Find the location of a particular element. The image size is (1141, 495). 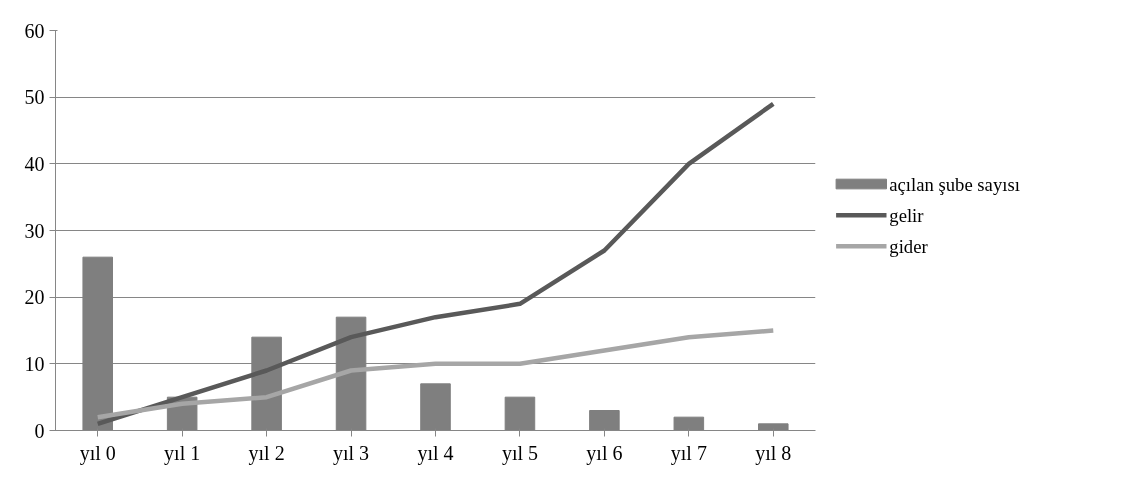

x-tick-label: yıl 6 is located at coordinates (604, 453).